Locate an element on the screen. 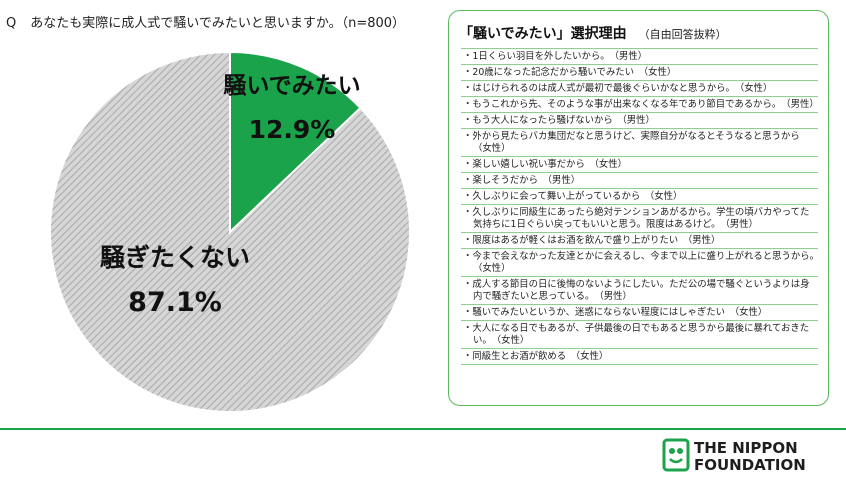 This screenshot has height=481, width=846. slice-value-label: 12.9% is located at coordinates (292, 129).